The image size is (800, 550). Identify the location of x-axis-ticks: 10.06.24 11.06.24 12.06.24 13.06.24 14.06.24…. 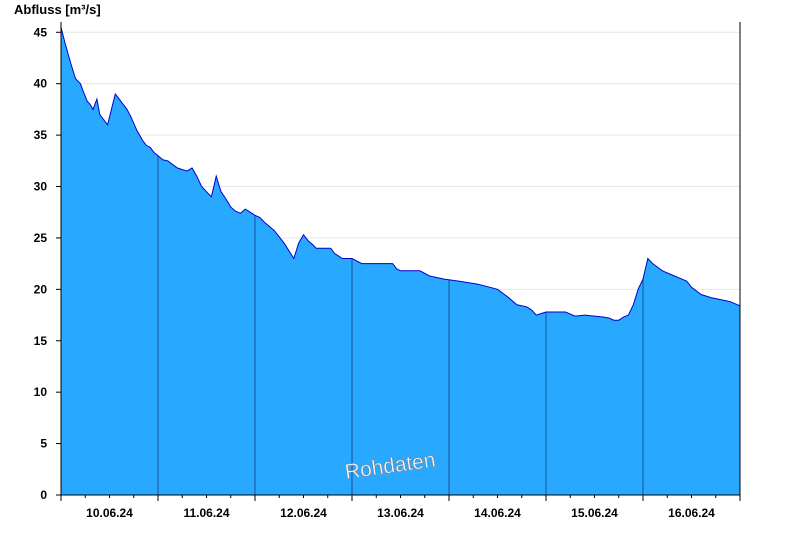
(400, 507).